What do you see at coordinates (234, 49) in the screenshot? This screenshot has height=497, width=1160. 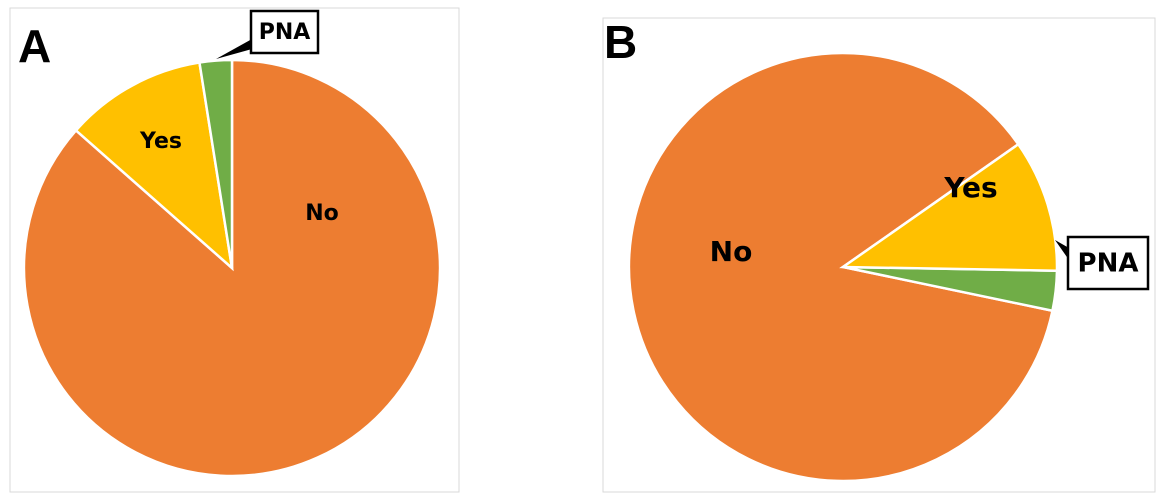 I see `pie-a-callout-pointer` at bounding box center [234, 49].